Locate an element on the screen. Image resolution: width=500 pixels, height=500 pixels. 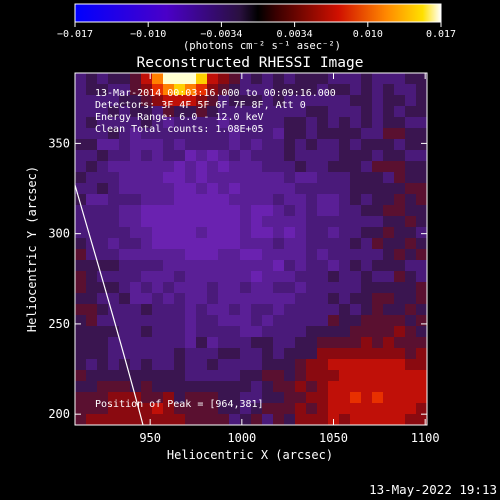
colorbar-tick-label: −0.010 is located at coordinates (148, 34).